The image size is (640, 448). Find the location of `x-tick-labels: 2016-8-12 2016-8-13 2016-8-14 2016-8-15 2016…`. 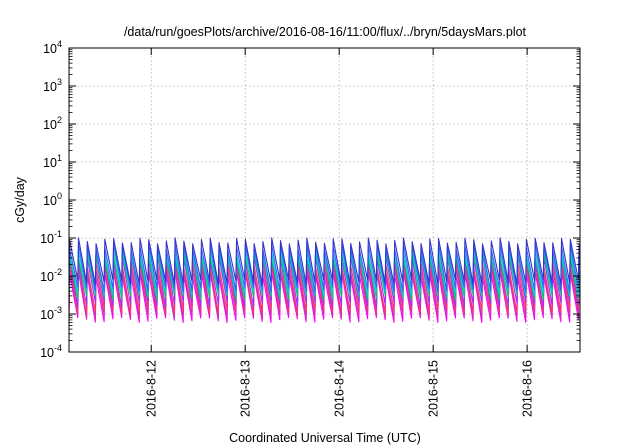

x-tick-labels: 2016-8-12 2016-8-13 2016-8-14 2016-8-15 2016… is located at coordinates (340, 388).